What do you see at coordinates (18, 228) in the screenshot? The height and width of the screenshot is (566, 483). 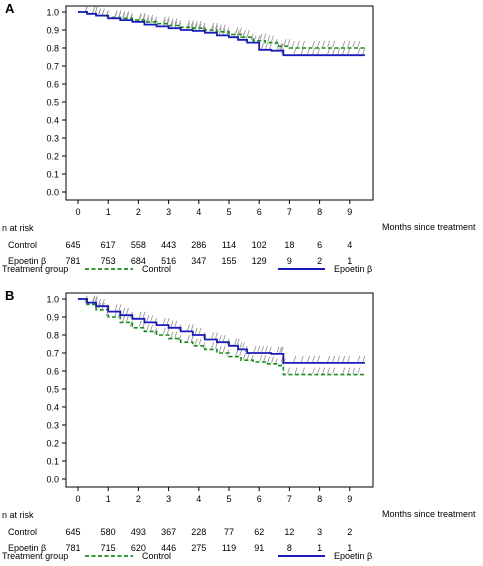 I see `risk-header: n at risk` at bounding box center [18, 228].